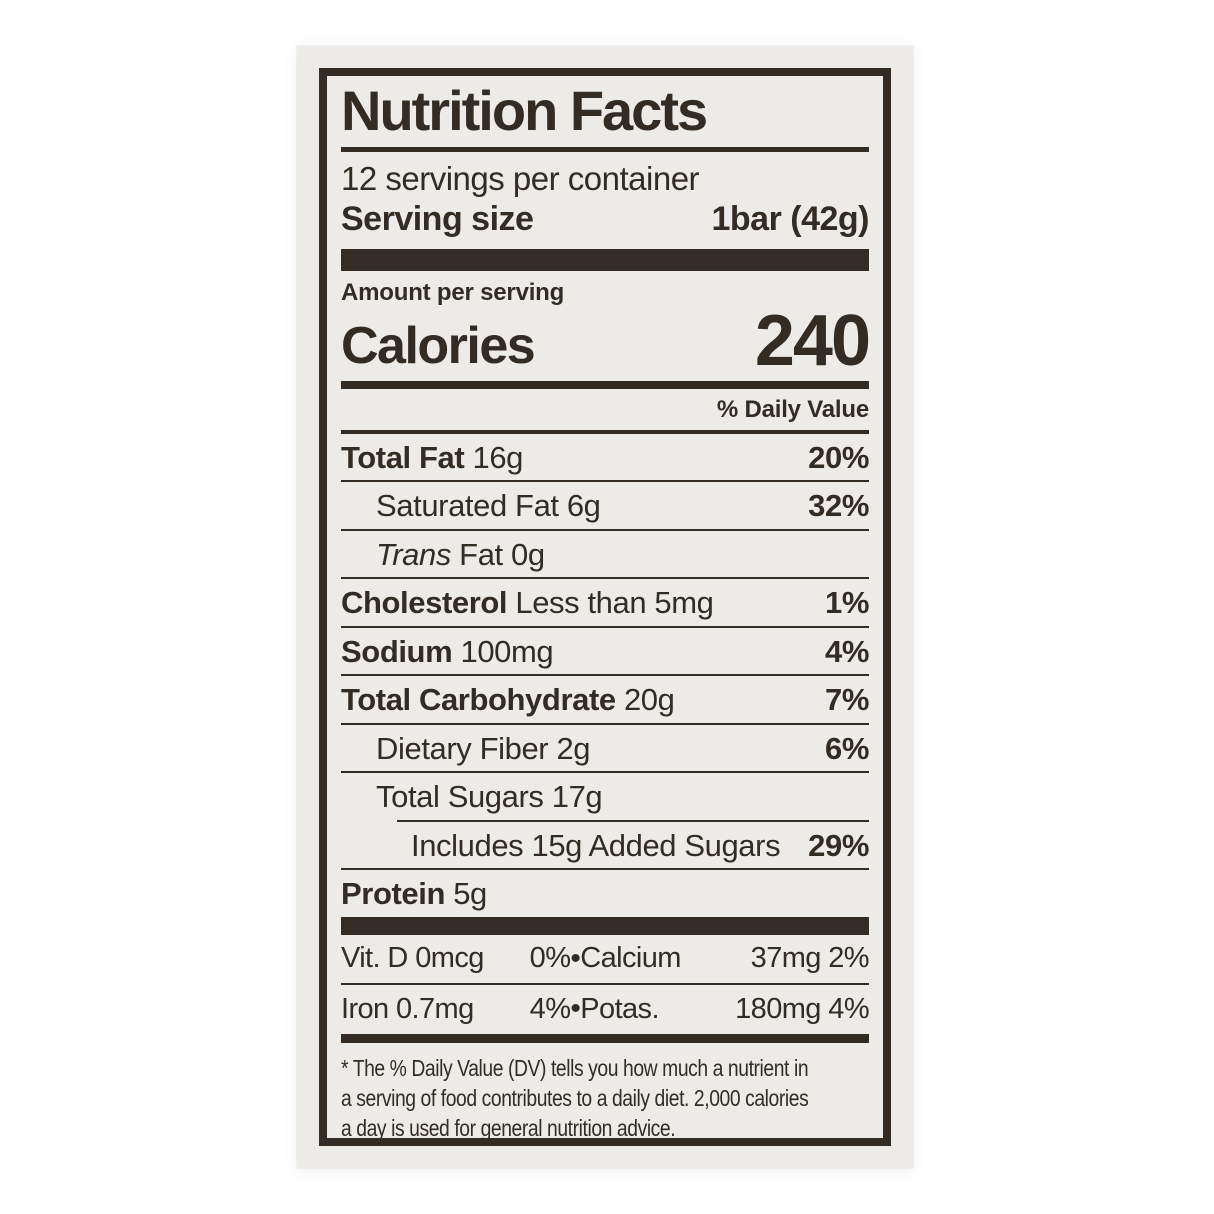  Describe the element at coordinates (438, 346) in the screenshot. I see `calories-label: Calories` at that location.